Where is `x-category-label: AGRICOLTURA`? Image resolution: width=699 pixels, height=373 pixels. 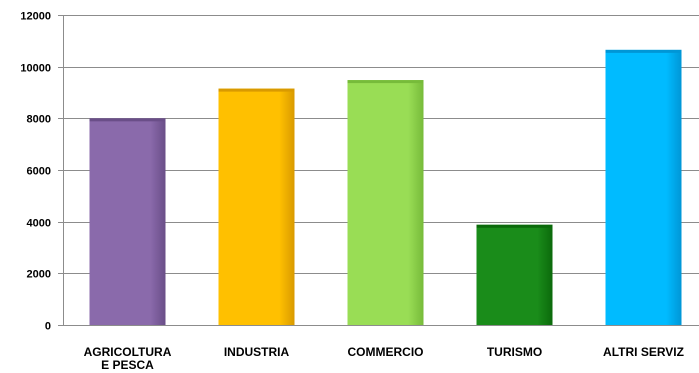
x-category-label: AGRICOLTURA is located at coordinates (128, 352).